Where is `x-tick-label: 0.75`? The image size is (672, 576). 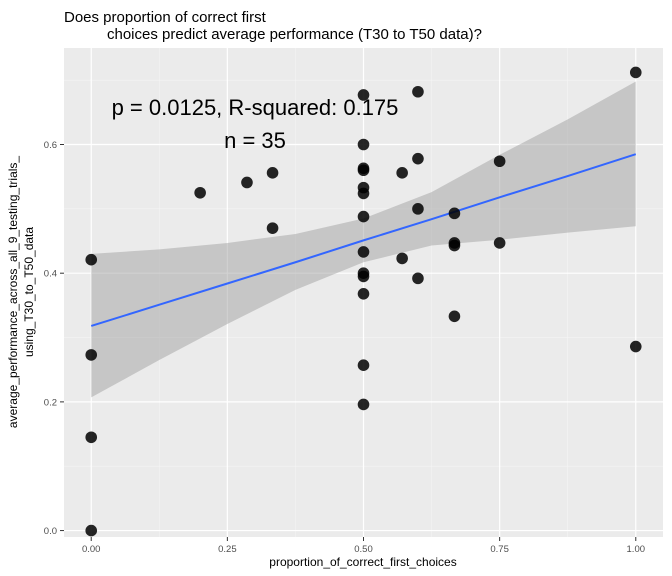 x-tick-label: 0.75 is located at coordinates (499, 549).